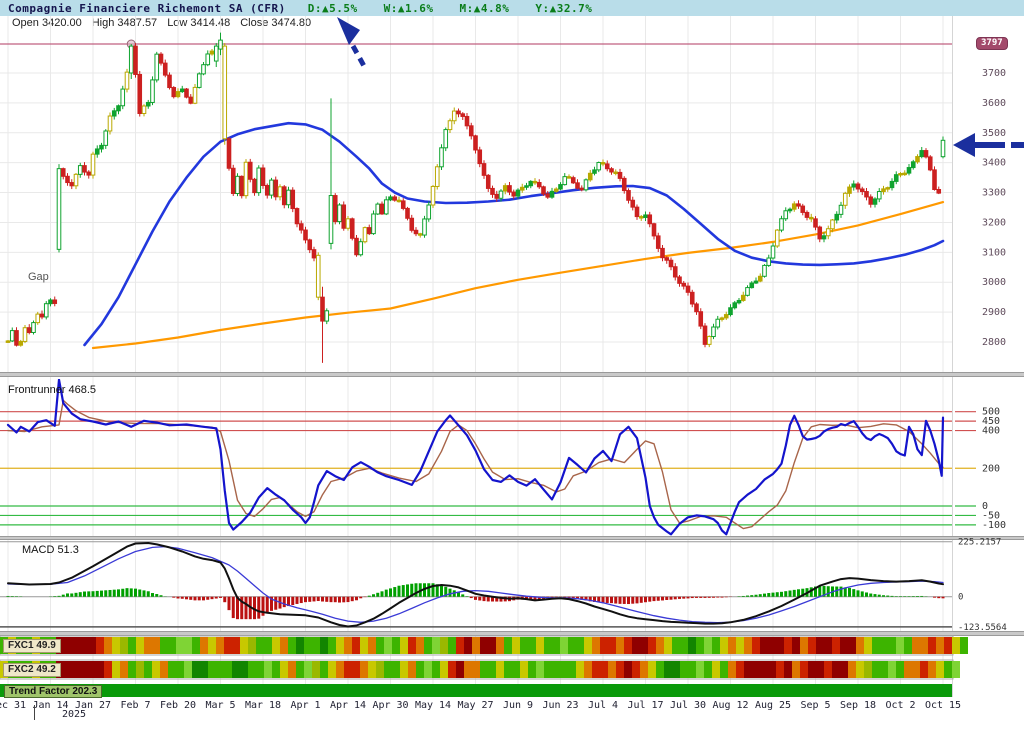  What do you see at coordinates (147, 8) in the screenshot?
I see `instrument-title: Compagnie Financiere Richemont SA (CFR)` at bounding box center [147, 8].